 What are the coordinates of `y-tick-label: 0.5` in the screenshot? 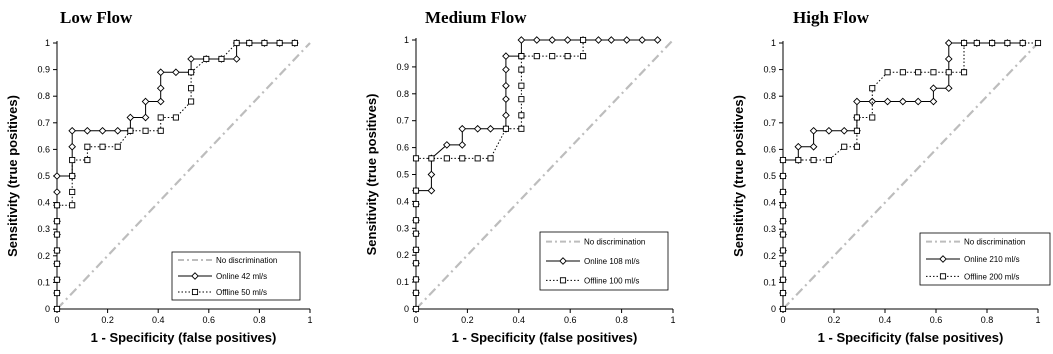 It's located at (43, 176).